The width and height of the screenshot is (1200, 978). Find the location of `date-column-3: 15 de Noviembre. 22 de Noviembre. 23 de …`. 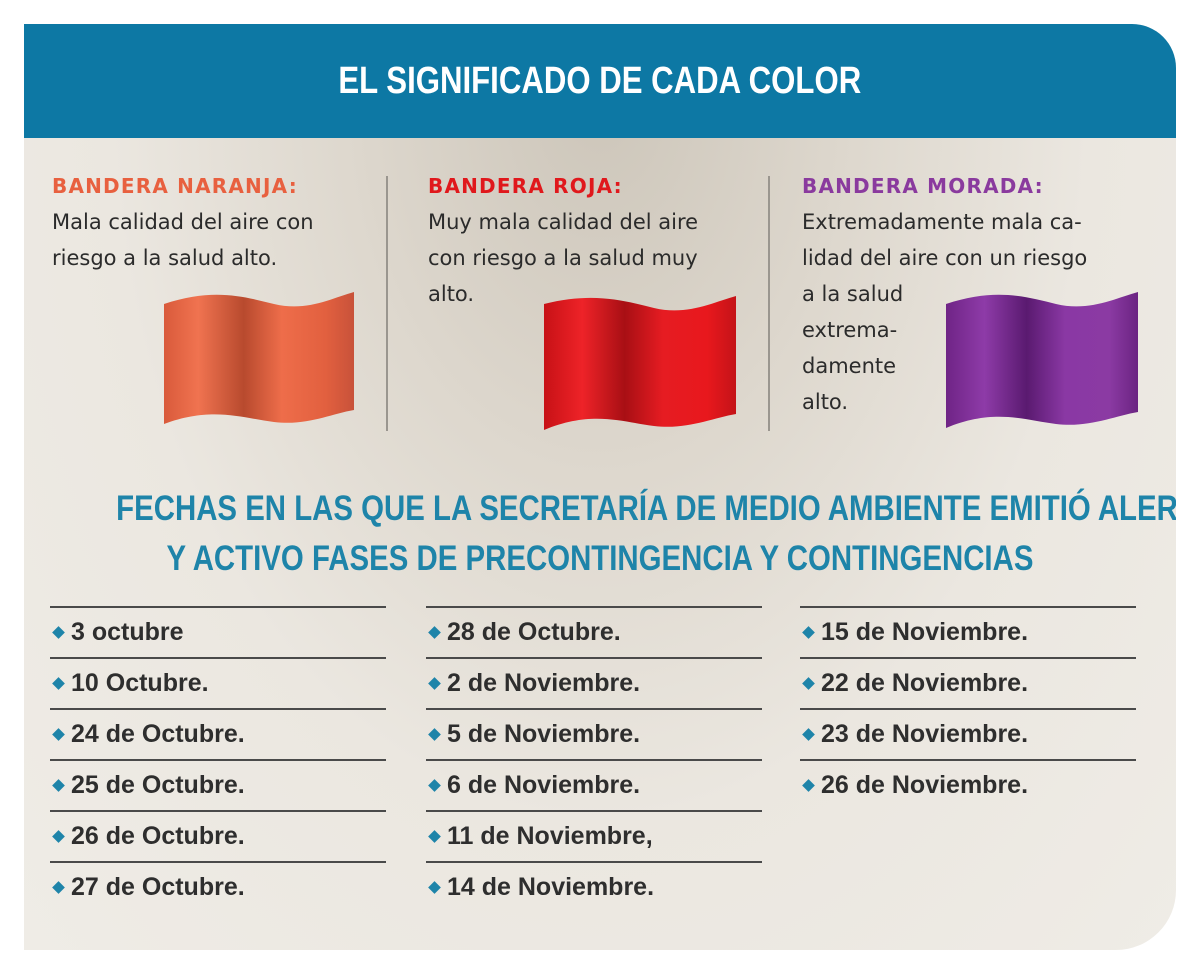

date-column-3: 15 de Noviembre. 22 de Noviembre. 23 de … is located at coordinates (968, 708).